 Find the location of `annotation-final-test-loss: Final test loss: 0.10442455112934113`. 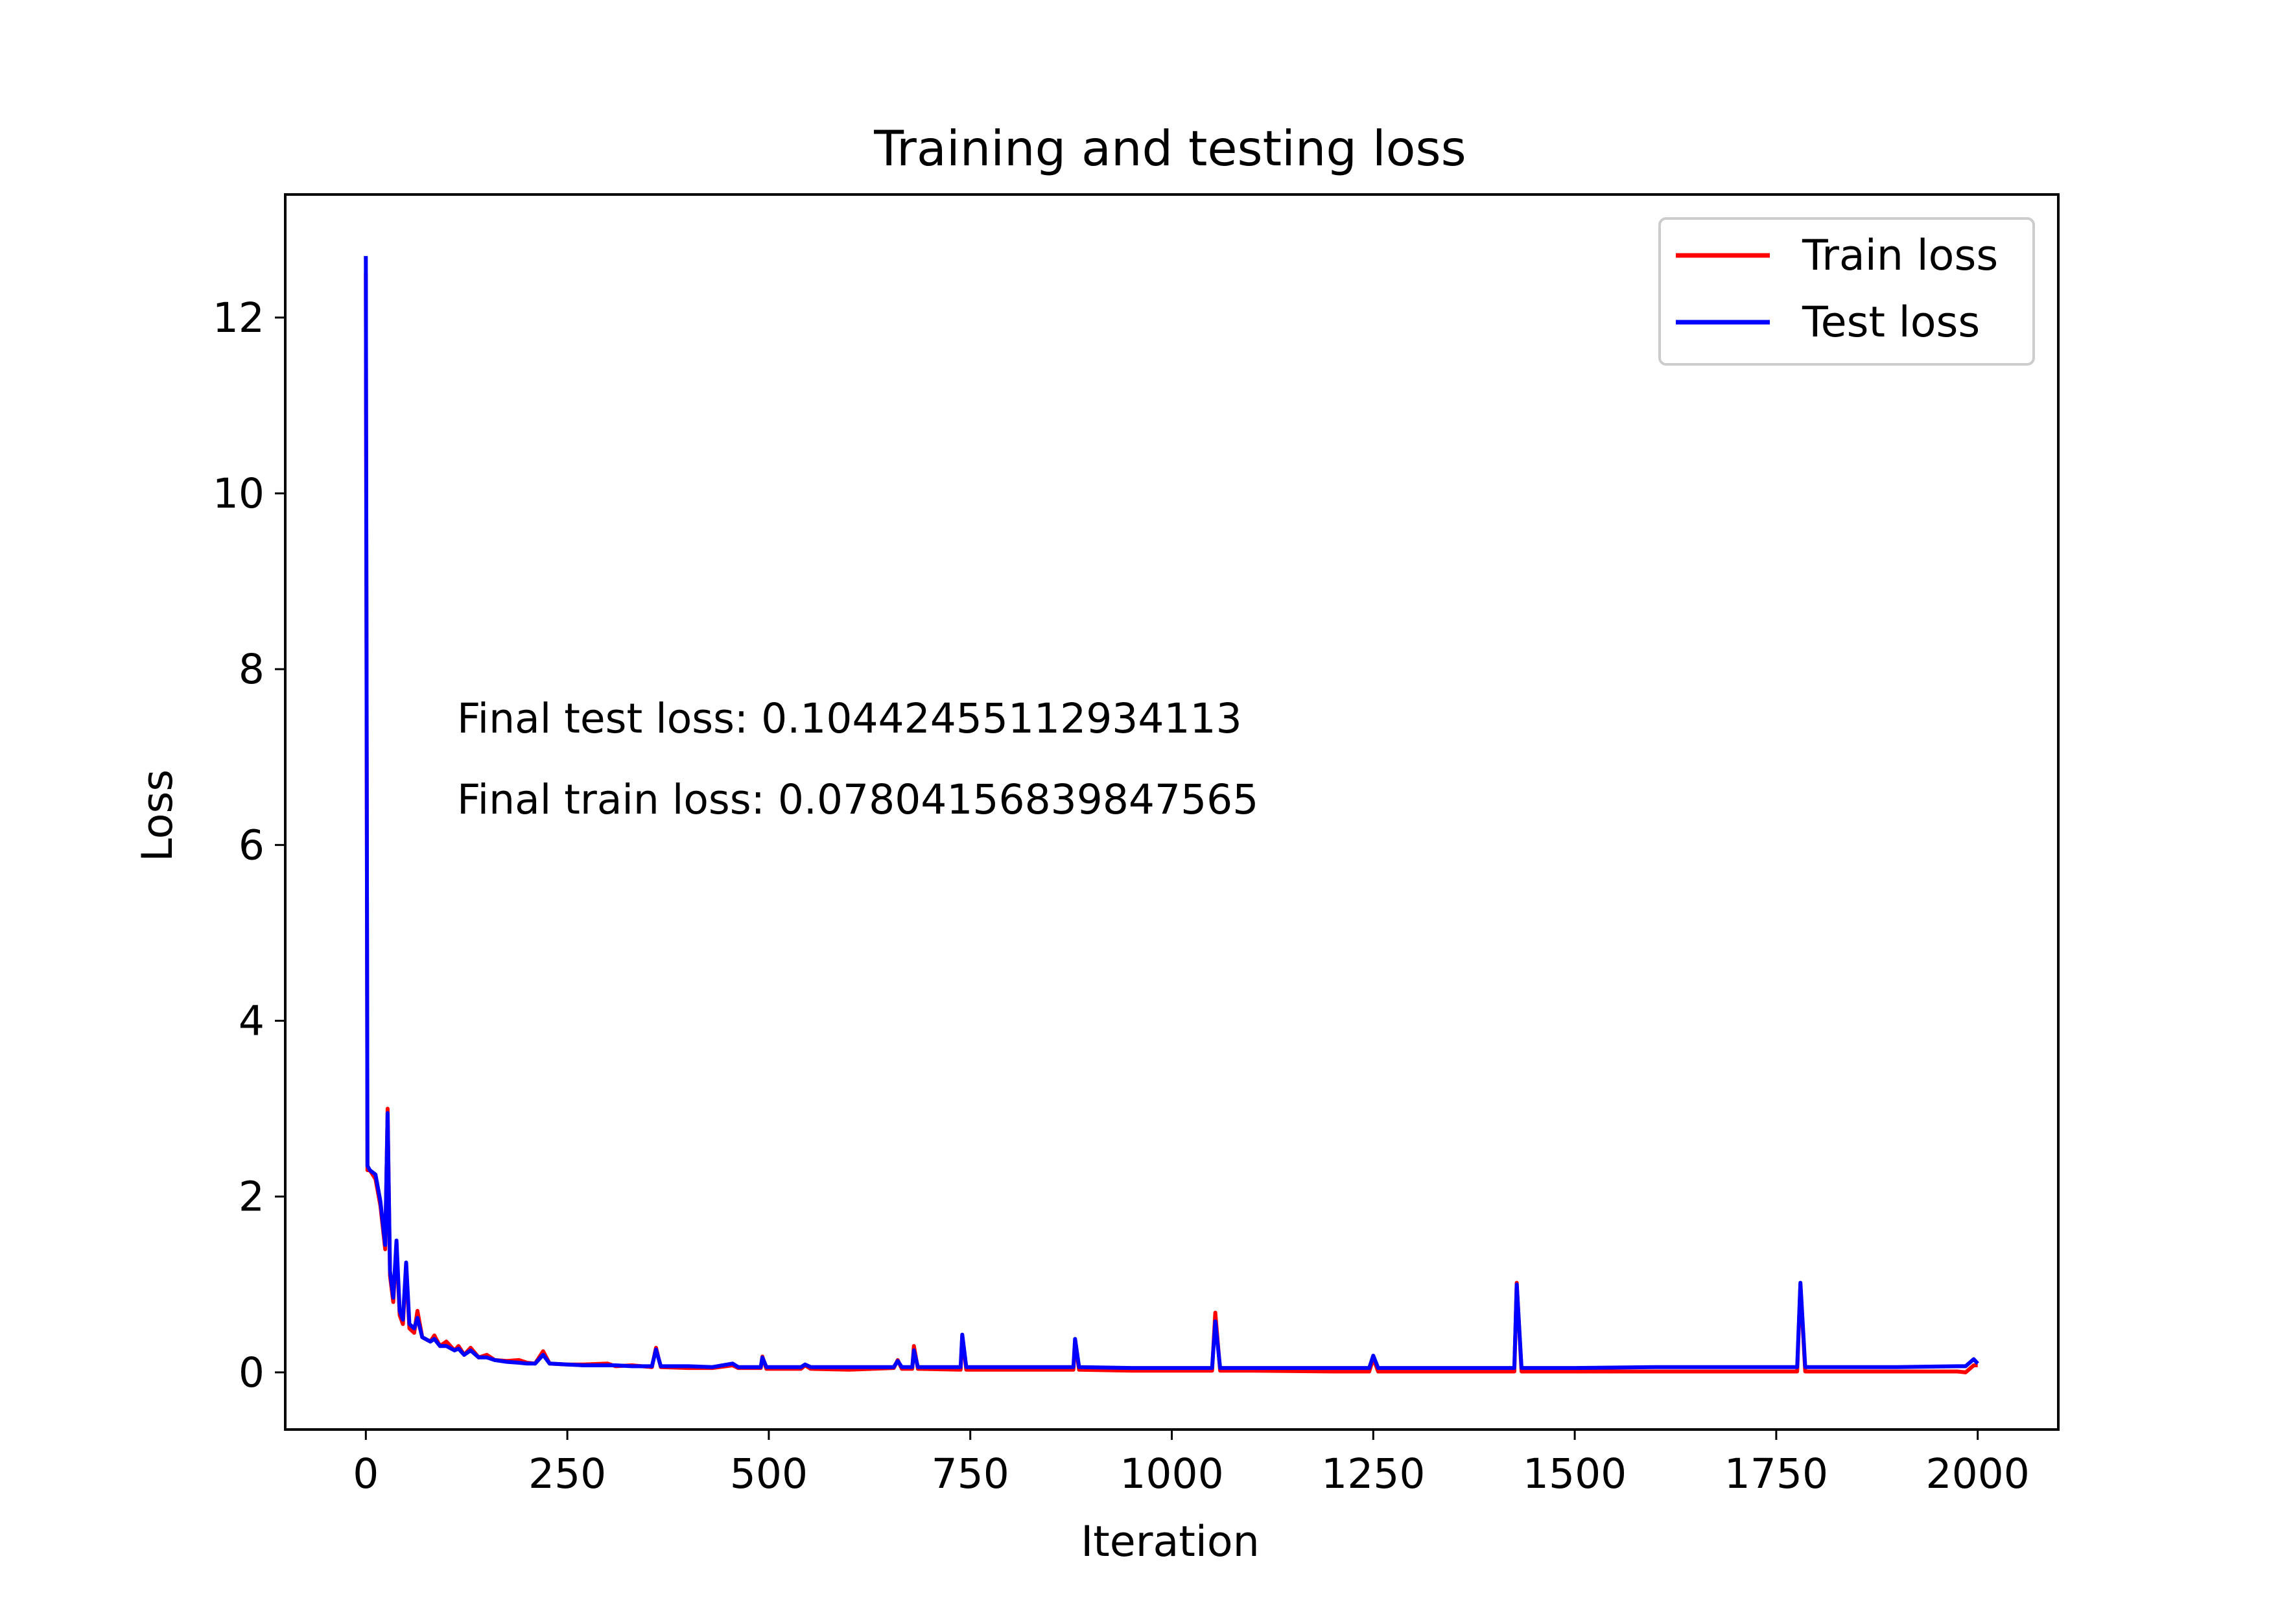

annotation-final-test-loss: Final test loss: 0.10442455112934113 is located at coordinates (849, 718).